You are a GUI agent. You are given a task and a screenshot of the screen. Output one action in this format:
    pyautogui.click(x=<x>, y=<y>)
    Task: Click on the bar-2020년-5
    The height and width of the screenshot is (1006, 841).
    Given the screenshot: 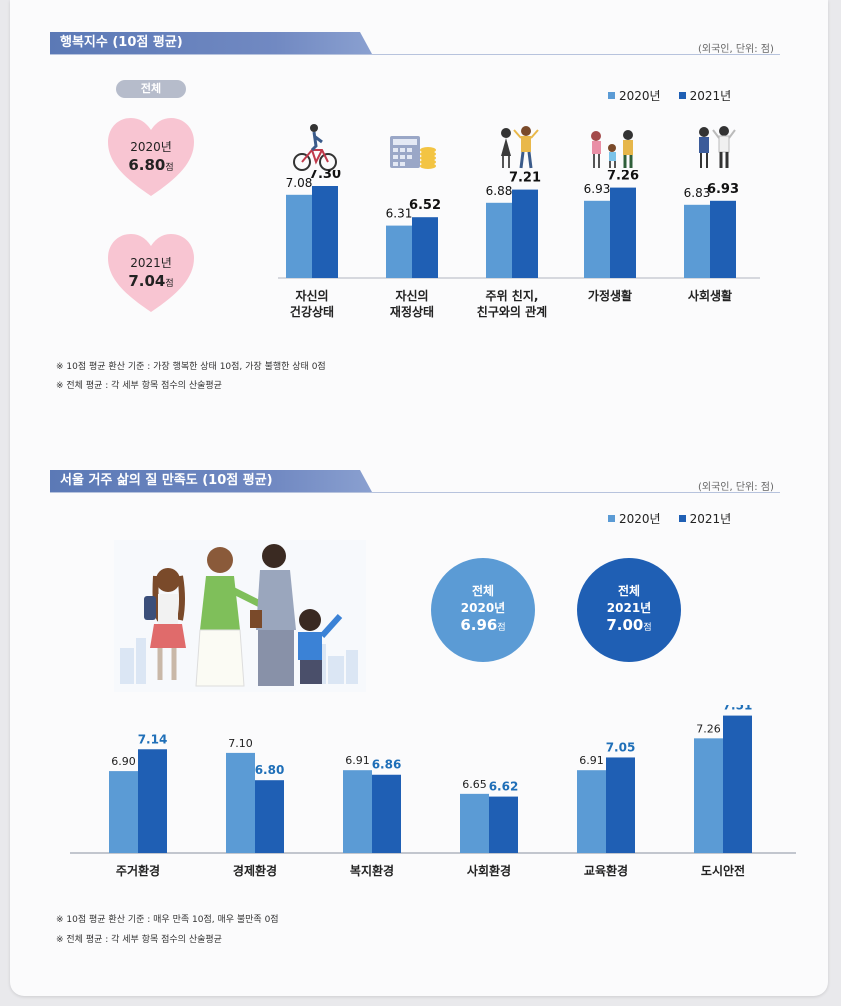 What is the action you would take?
    pyautogui.click(x=708, y=795)
    